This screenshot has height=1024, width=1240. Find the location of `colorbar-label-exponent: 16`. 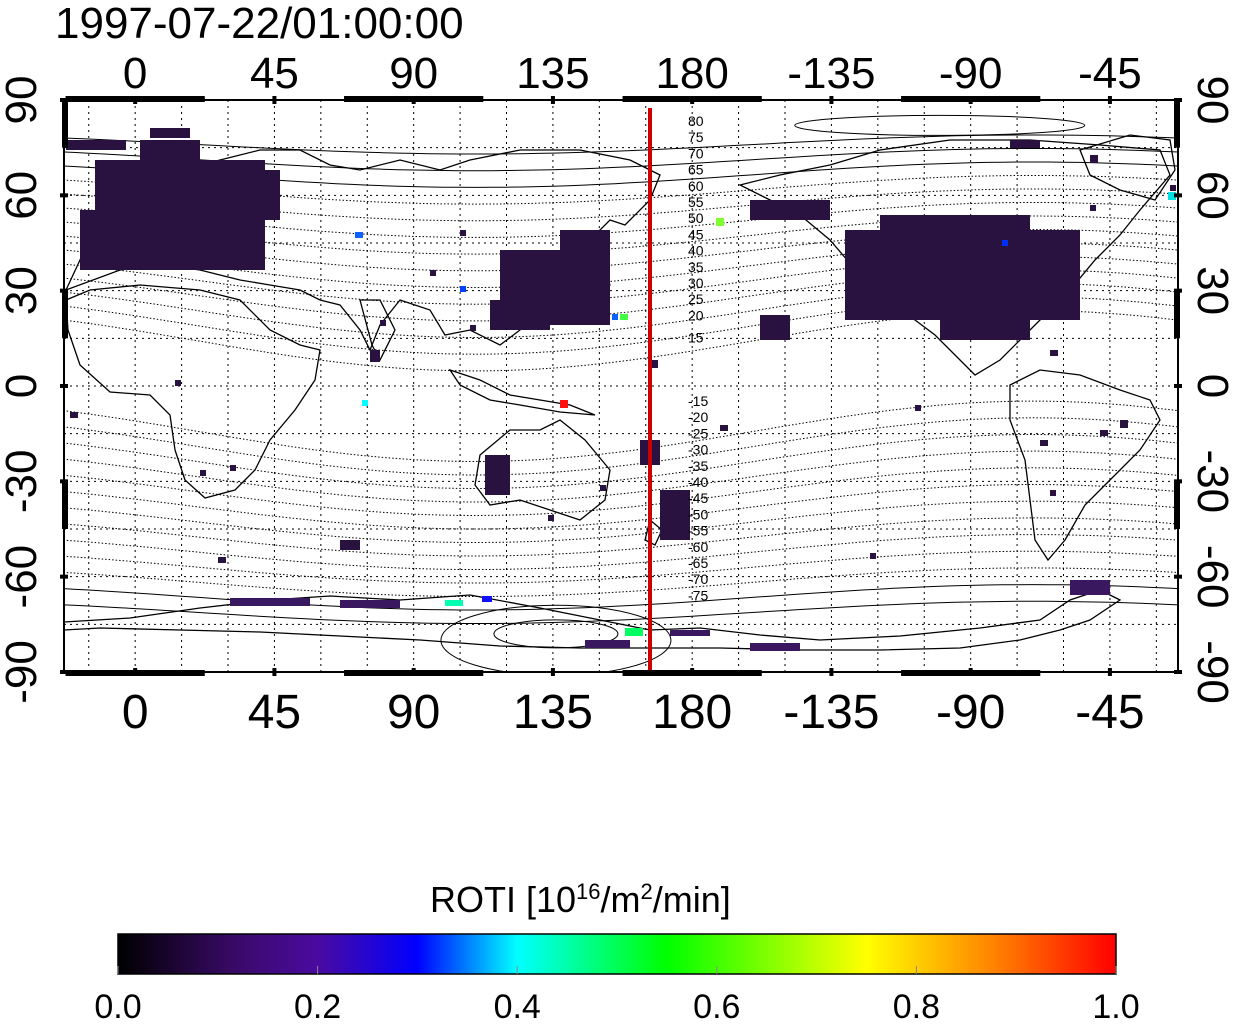

colorbar-label-exponent: 16 is located at coordinates (588, 891).